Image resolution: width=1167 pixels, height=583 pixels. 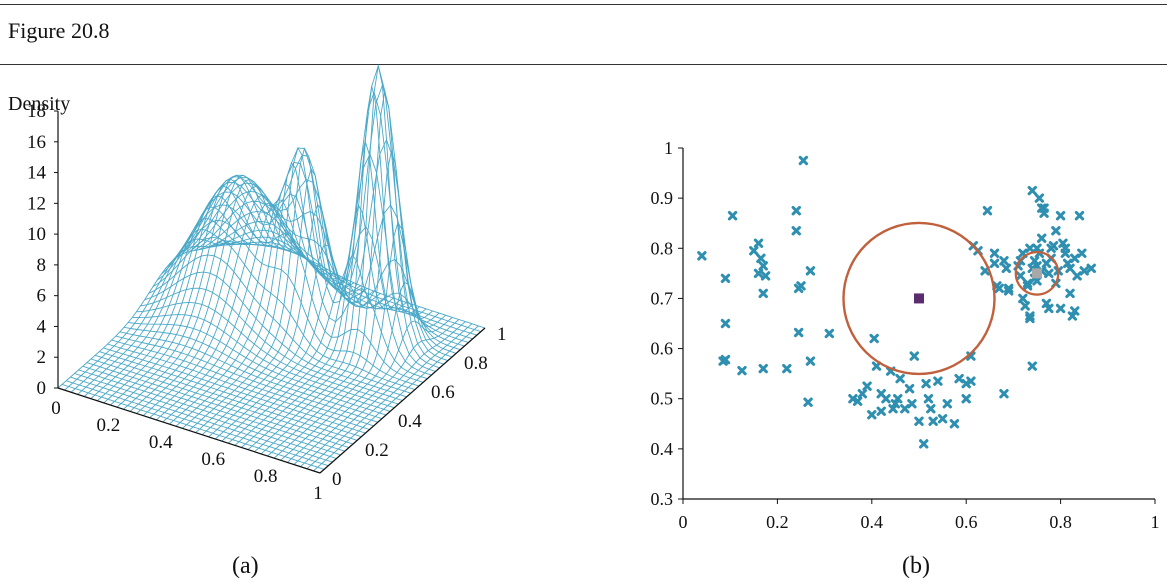 What do you see at coordinates (583, 4) in the screenshot?
I see `header-top-rule` at bounding box center [583, 4].